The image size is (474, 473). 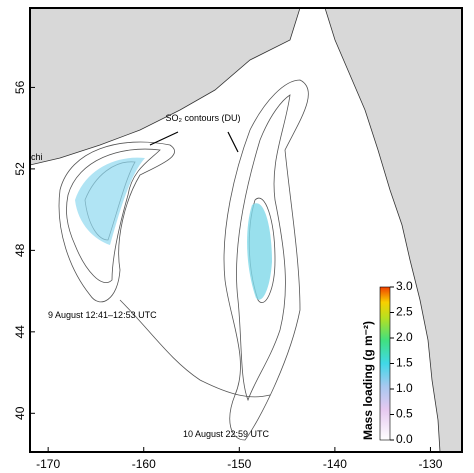 What do you see at coordinates (226, 434) in the screenshot?
I see `plume-2-label: 10 August 22:59 UTC` at bounding box center [226, 434].